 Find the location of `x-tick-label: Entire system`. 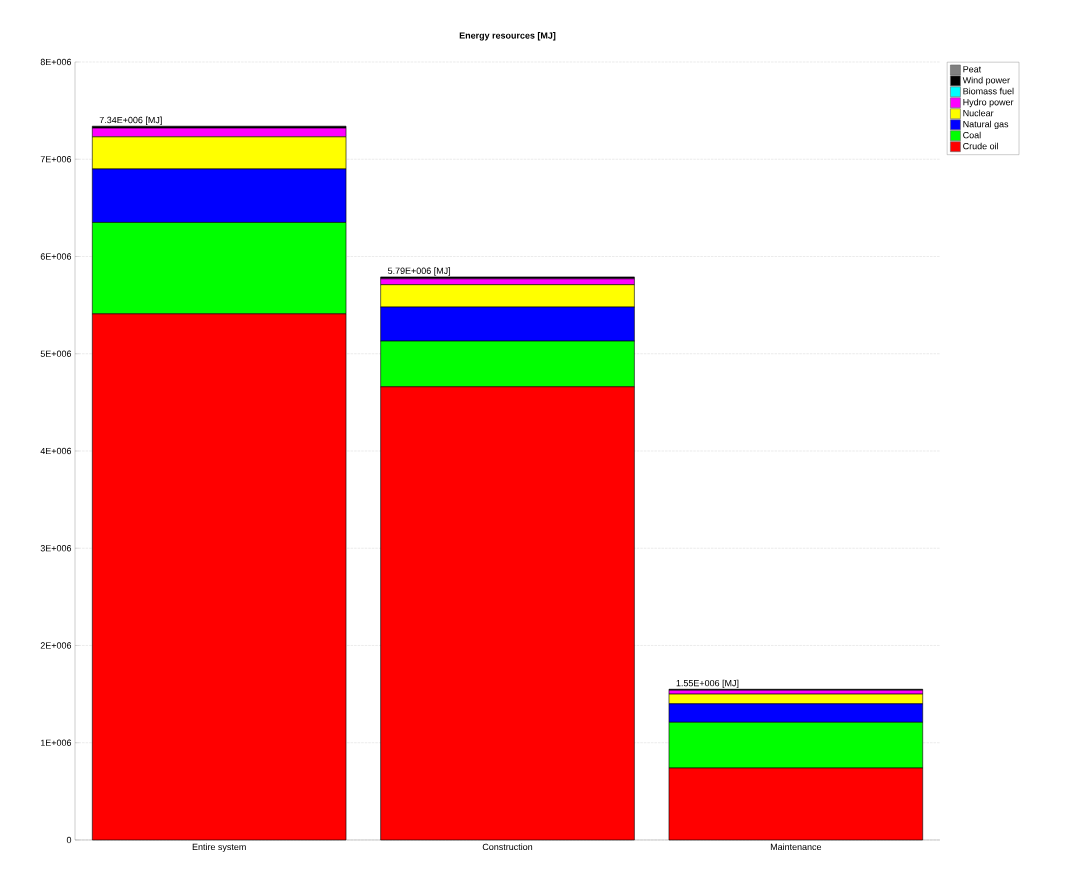

x-tick-label: Entire system is located at coordinates (219, 847).